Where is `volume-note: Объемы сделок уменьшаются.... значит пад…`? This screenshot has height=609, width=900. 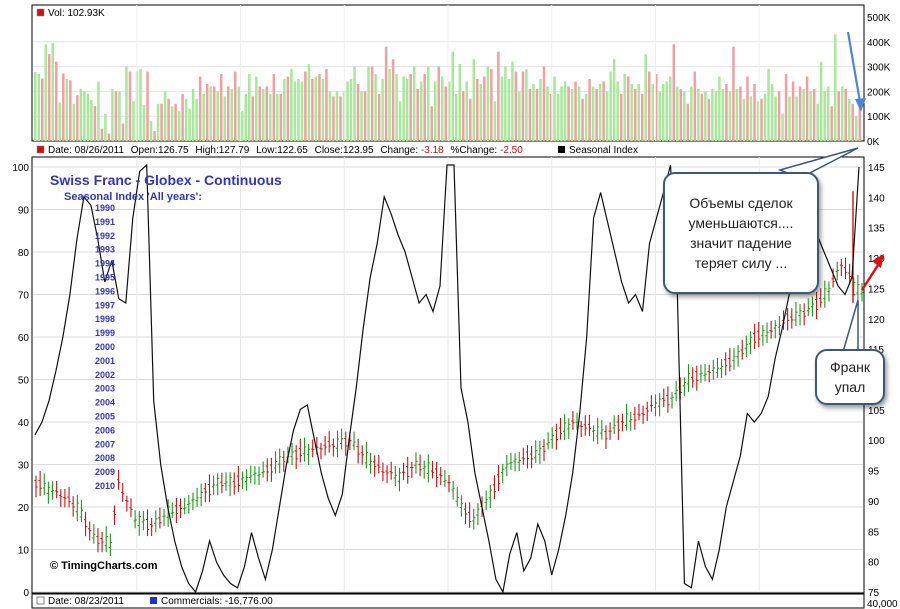 volume-note: Объемы сделок уменьшаются.... значит пад… is located at coordinates (741, 233).